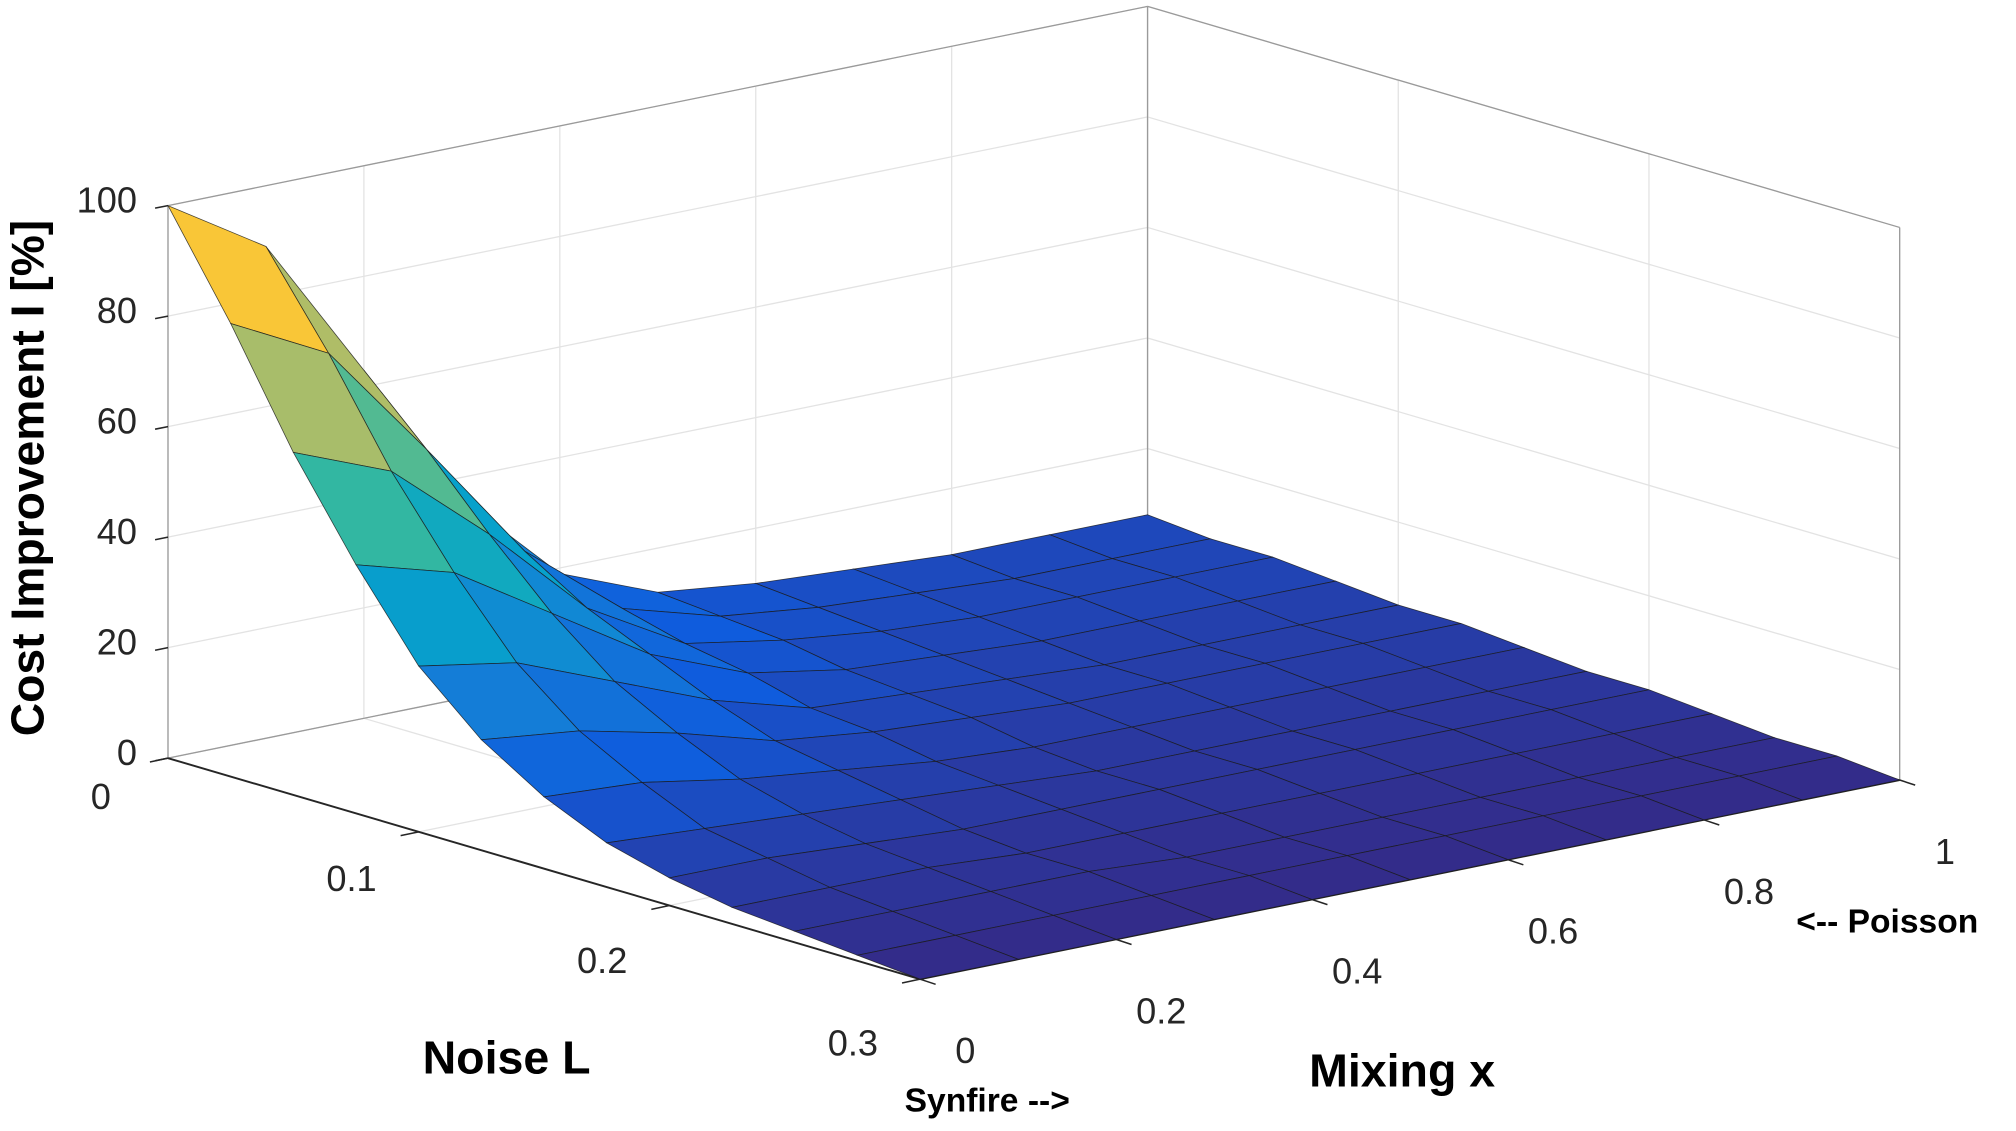 This screenshot has height=1131, width=2016. What do you see at coordinates (1887, 922) in the screenshot?
I see `annotation: <-- Poisson` at bounding box center [1887, 922].